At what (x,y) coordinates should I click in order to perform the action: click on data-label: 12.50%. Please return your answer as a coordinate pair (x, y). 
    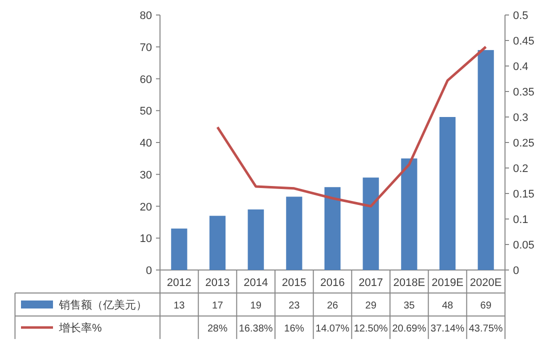
    Looking at the image, I should click on (371, 329).